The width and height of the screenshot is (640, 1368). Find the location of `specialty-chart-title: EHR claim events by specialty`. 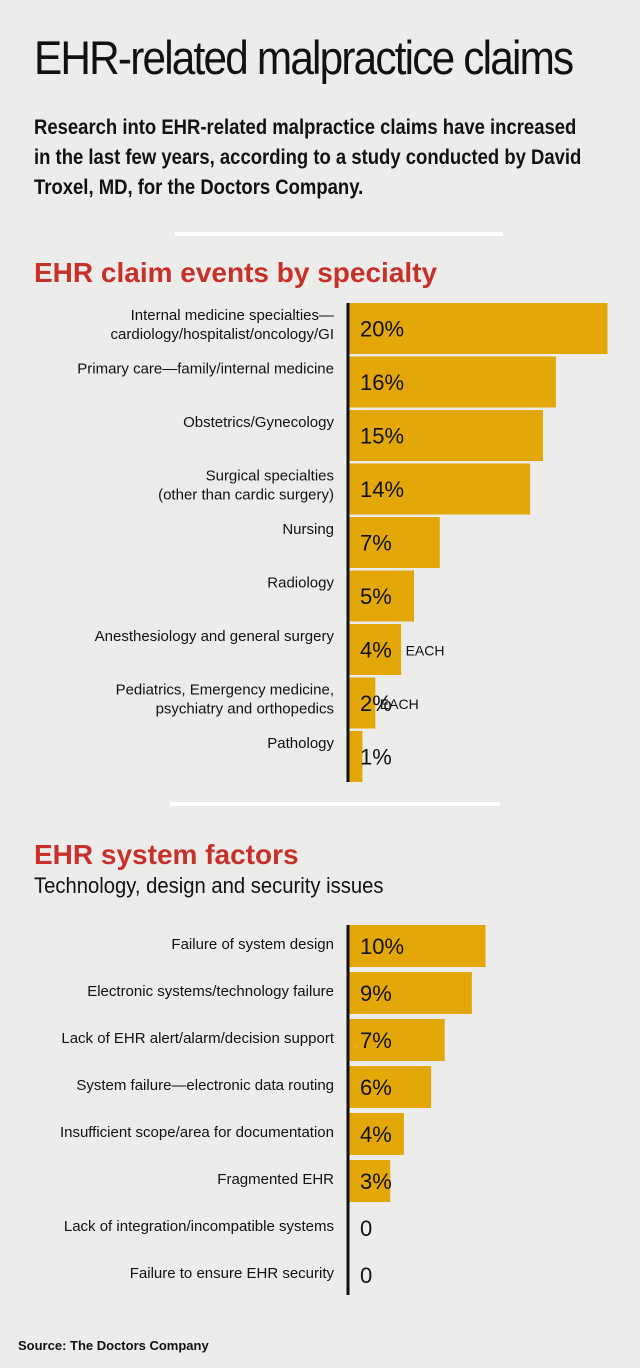

specialty-chart-title: EHR claim events by specialty is located at coordinates (236, 272).